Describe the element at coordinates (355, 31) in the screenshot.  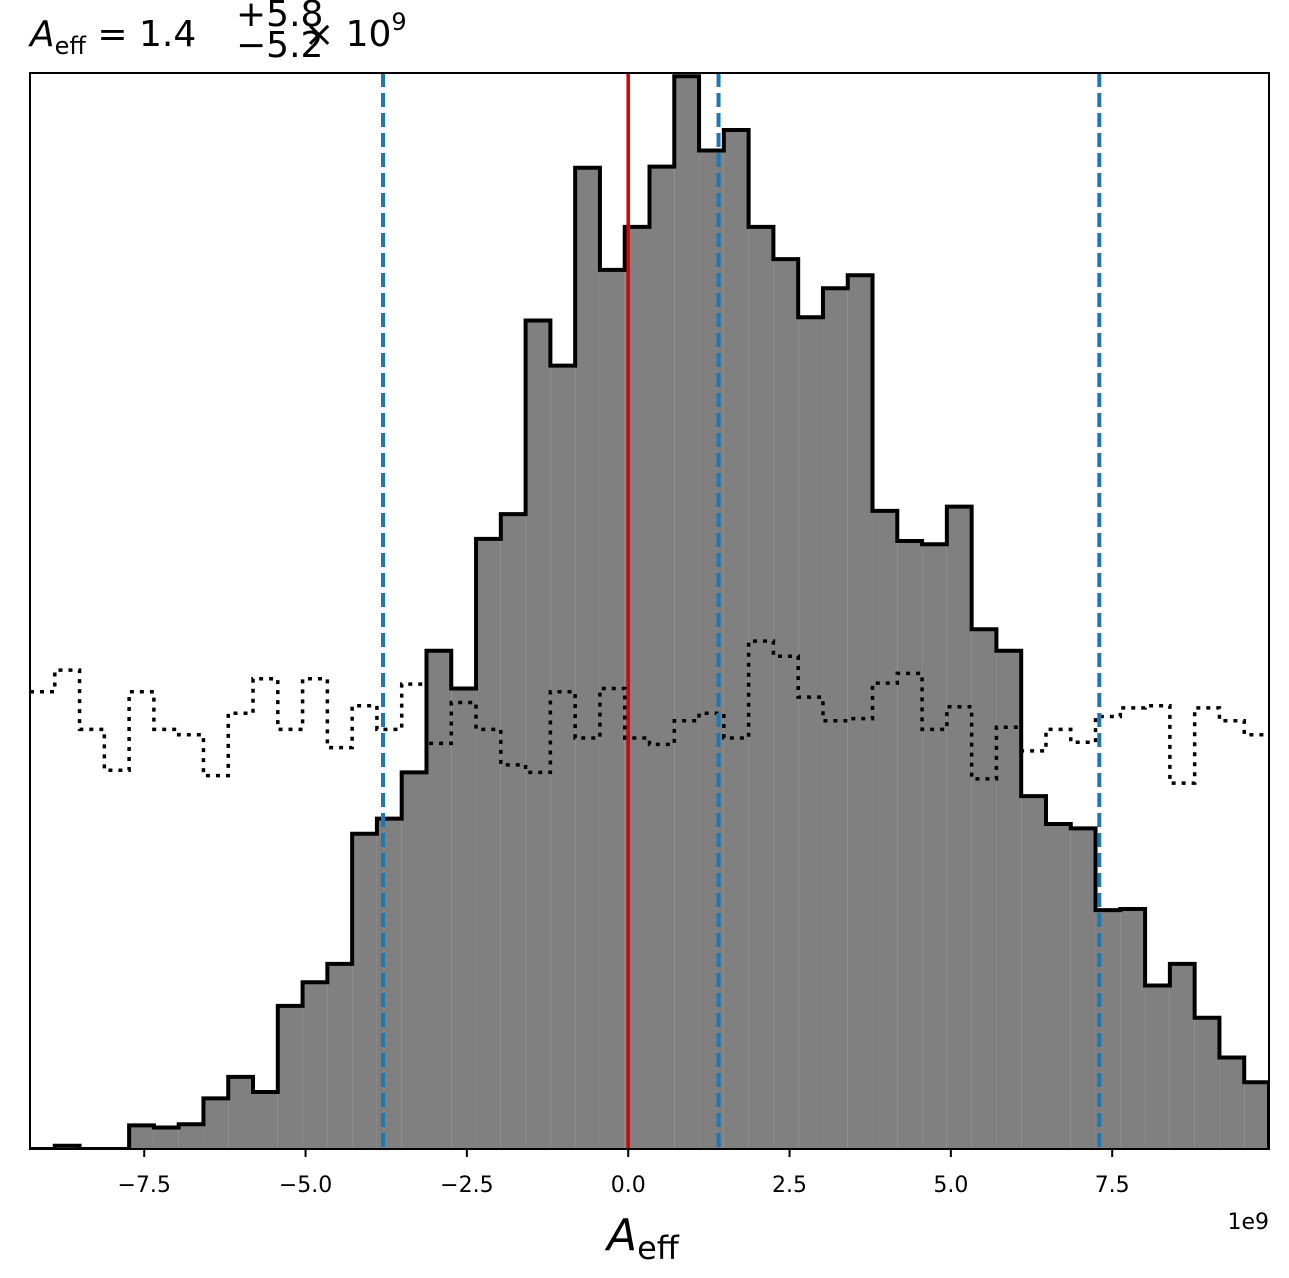
I see `title-multiplier: × 10⁹` at that location.